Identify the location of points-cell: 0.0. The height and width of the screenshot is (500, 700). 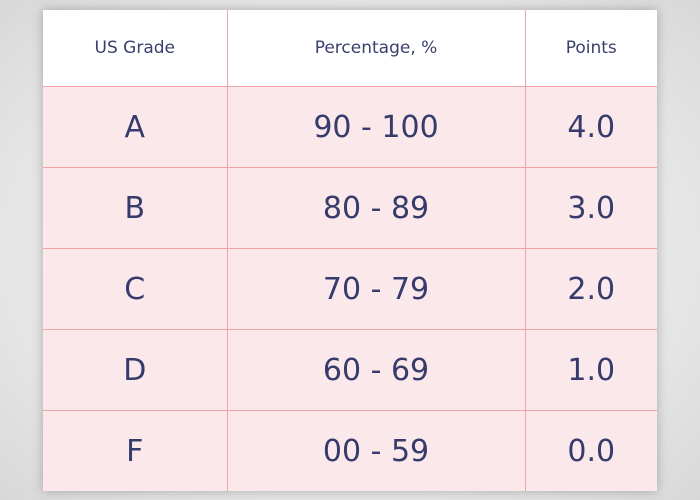
(590, 450).